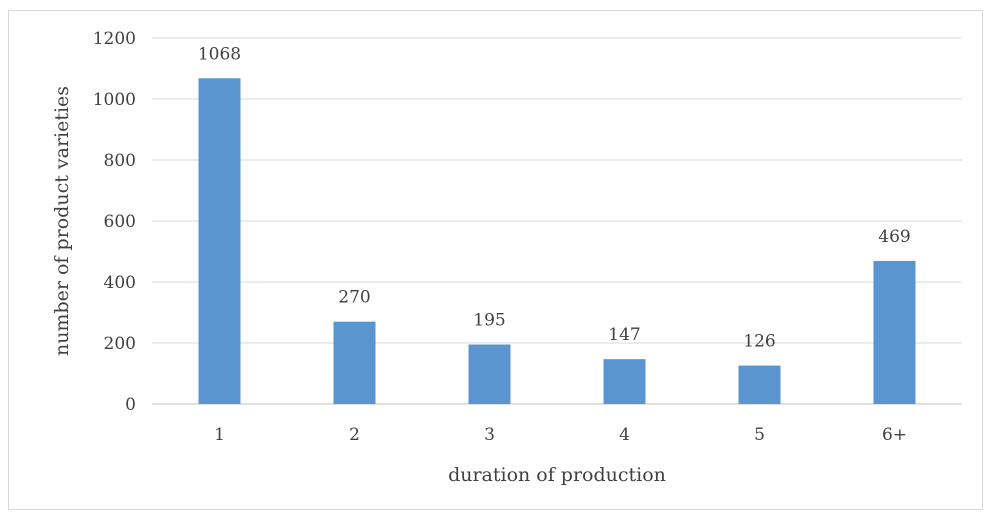 The height and width of the screenshot is (514, 987). Describe the element at coordinates (894, 435) in the screenshot. I see `x-tick-label: 6+` at that location.